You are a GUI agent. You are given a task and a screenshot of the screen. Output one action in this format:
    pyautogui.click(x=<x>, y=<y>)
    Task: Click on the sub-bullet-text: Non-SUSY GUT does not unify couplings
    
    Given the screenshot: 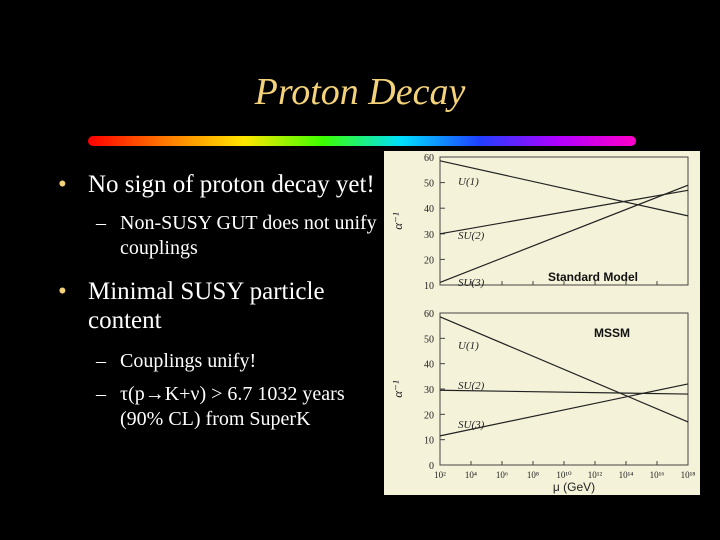 What is the action you would take?
    pyautogui.click(x=248, y=235)
    